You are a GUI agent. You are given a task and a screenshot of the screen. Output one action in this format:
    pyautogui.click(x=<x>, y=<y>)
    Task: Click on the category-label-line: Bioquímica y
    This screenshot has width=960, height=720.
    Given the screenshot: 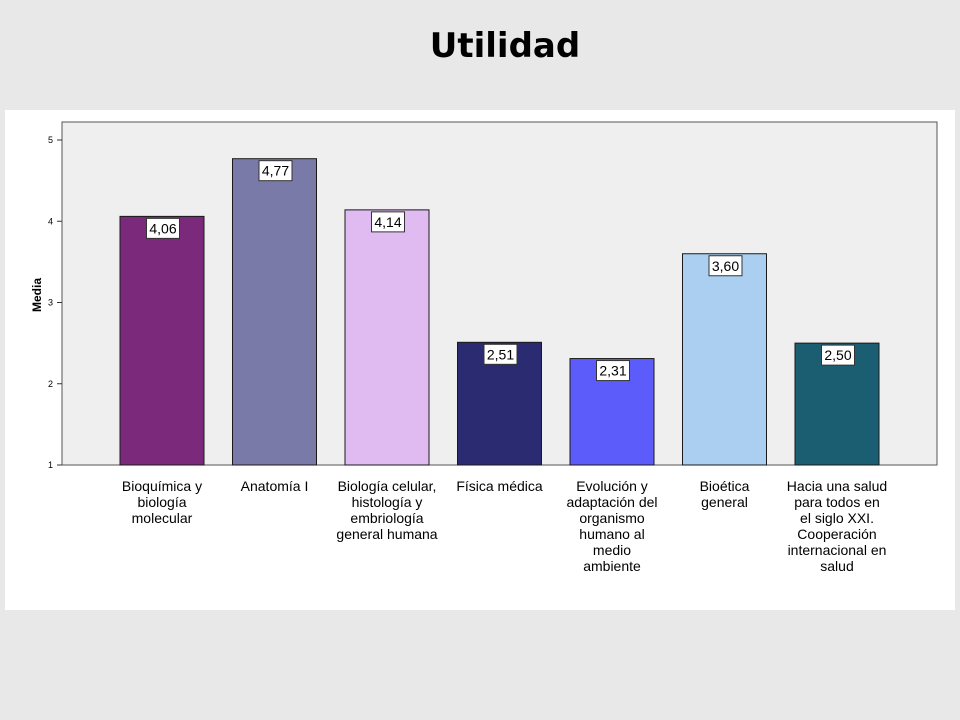 What is the action you would take?
    pyautogui.click(x=162, y=486)
    